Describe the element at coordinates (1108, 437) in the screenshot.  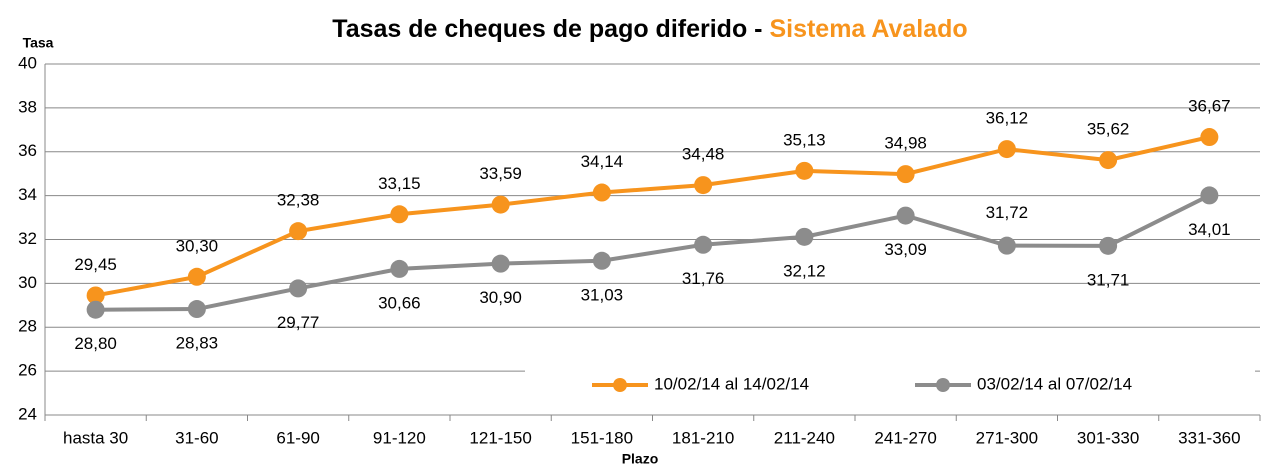
I see `x-tick-label: 301-330` at that location.